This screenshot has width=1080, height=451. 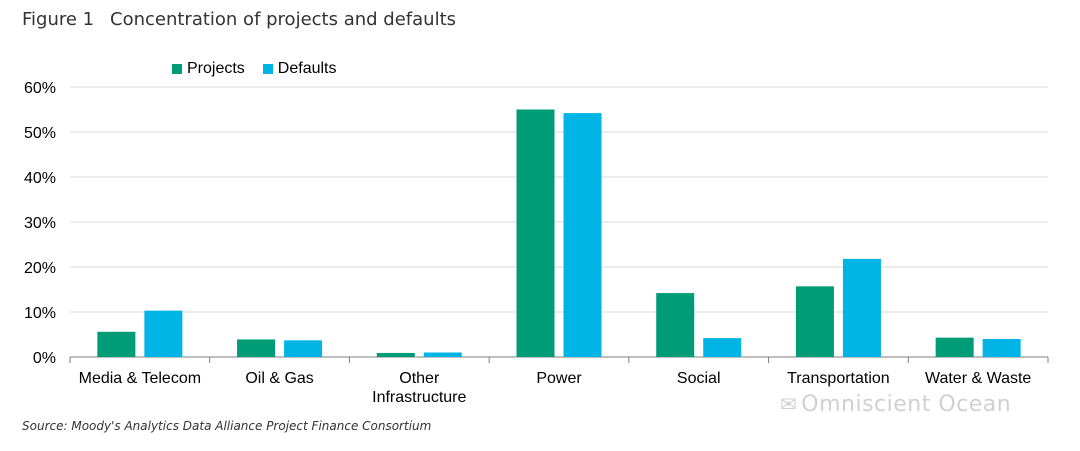 I want to click on chart-legend: Projects Defaults, so click(x=254, y=69).